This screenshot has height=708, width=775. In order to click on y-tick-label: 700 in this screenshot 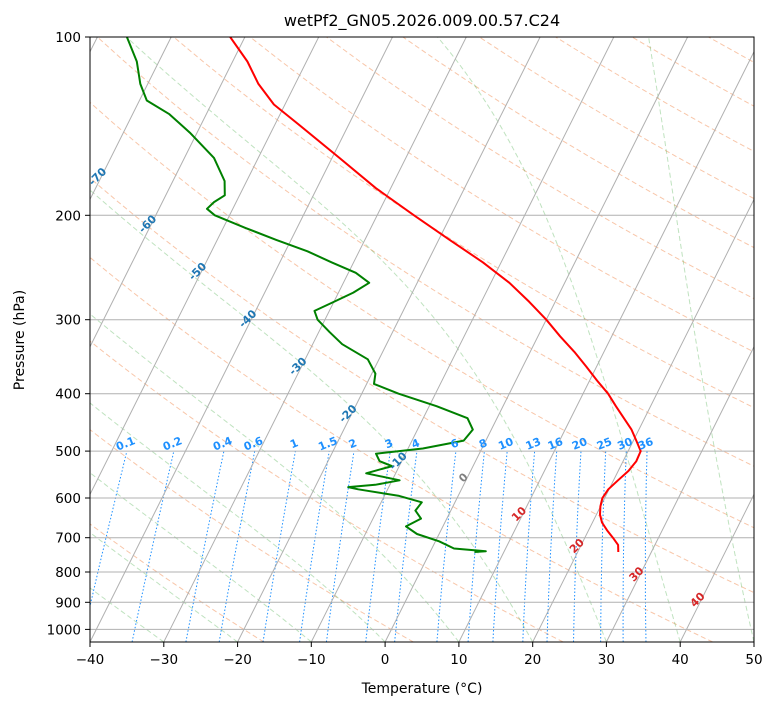, I will do `click(68, 539)`.